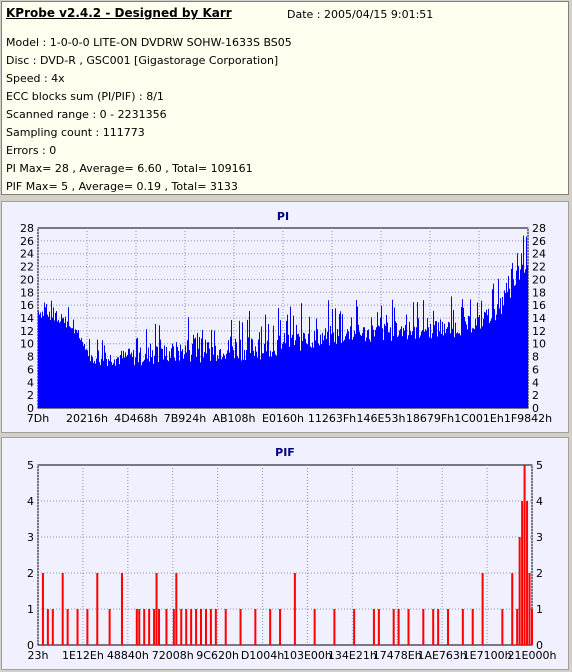 The width and height of the screenshot is (572, 672). What do you see at coordinates (27, 228) in the screenshot?
I see `pi-ytick-left: 28` at bounding box center [27, 228].